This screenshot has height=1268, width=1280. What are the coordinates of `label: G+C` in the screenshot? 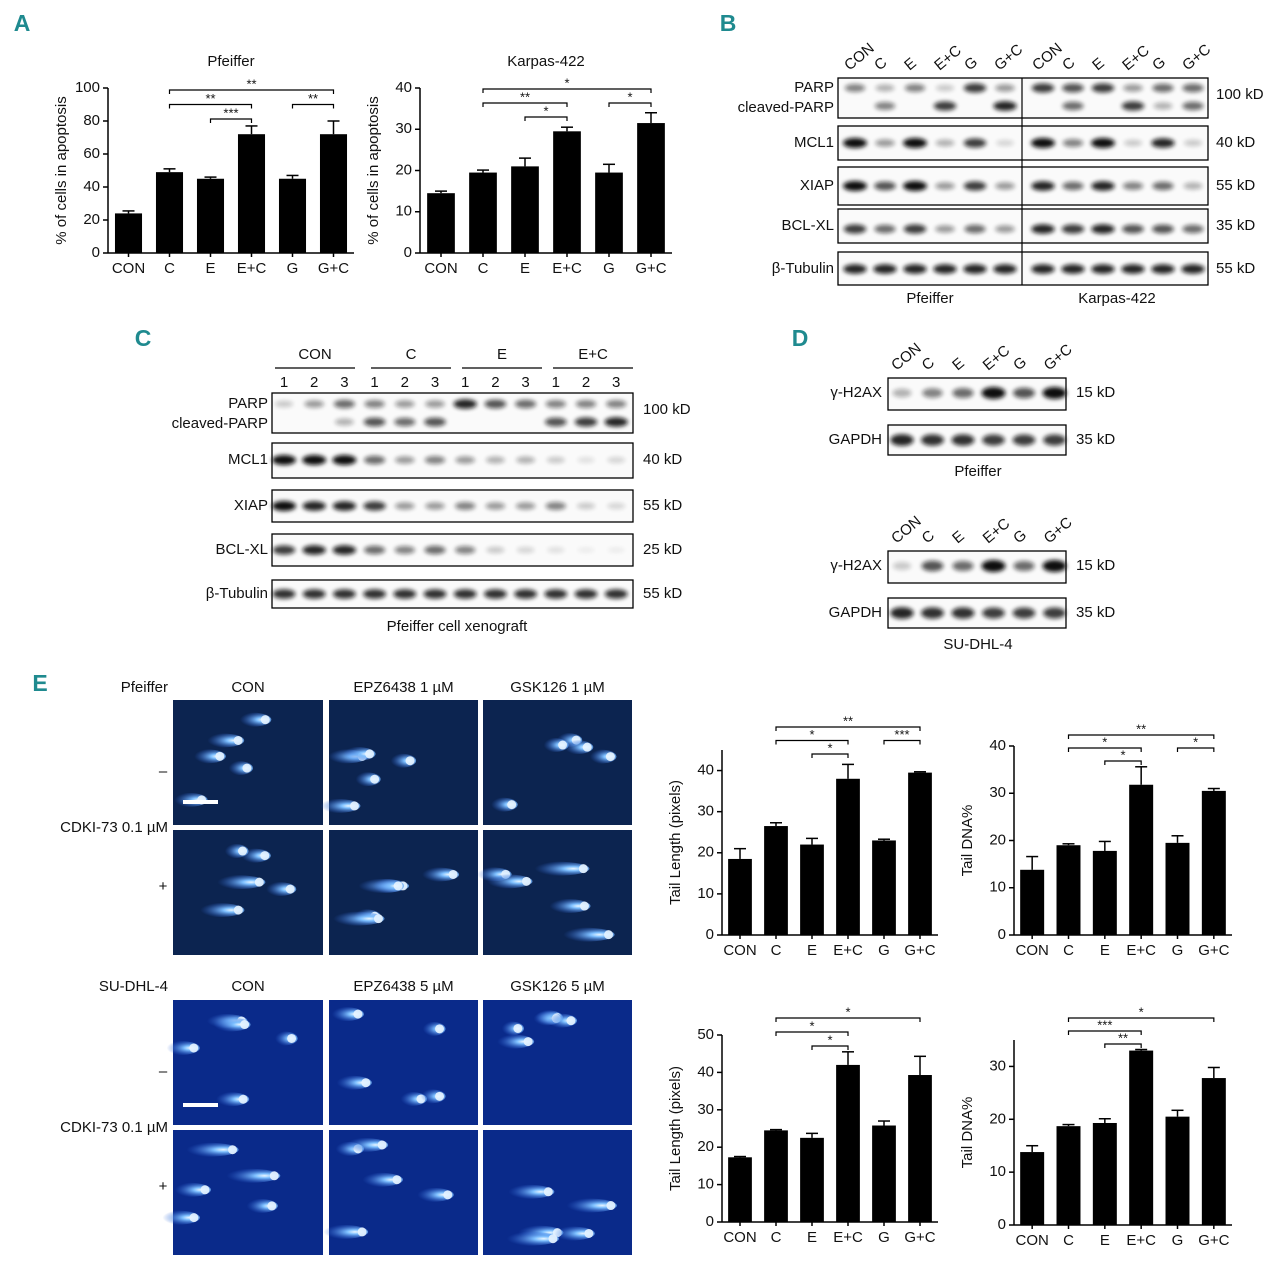 It's located at (1058, 357).